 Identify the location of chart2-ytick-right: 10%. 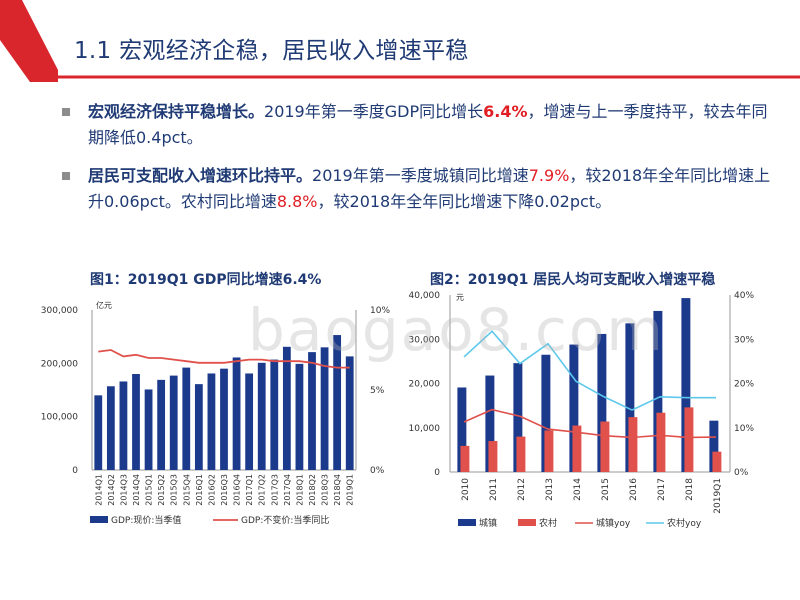
(744, 429).